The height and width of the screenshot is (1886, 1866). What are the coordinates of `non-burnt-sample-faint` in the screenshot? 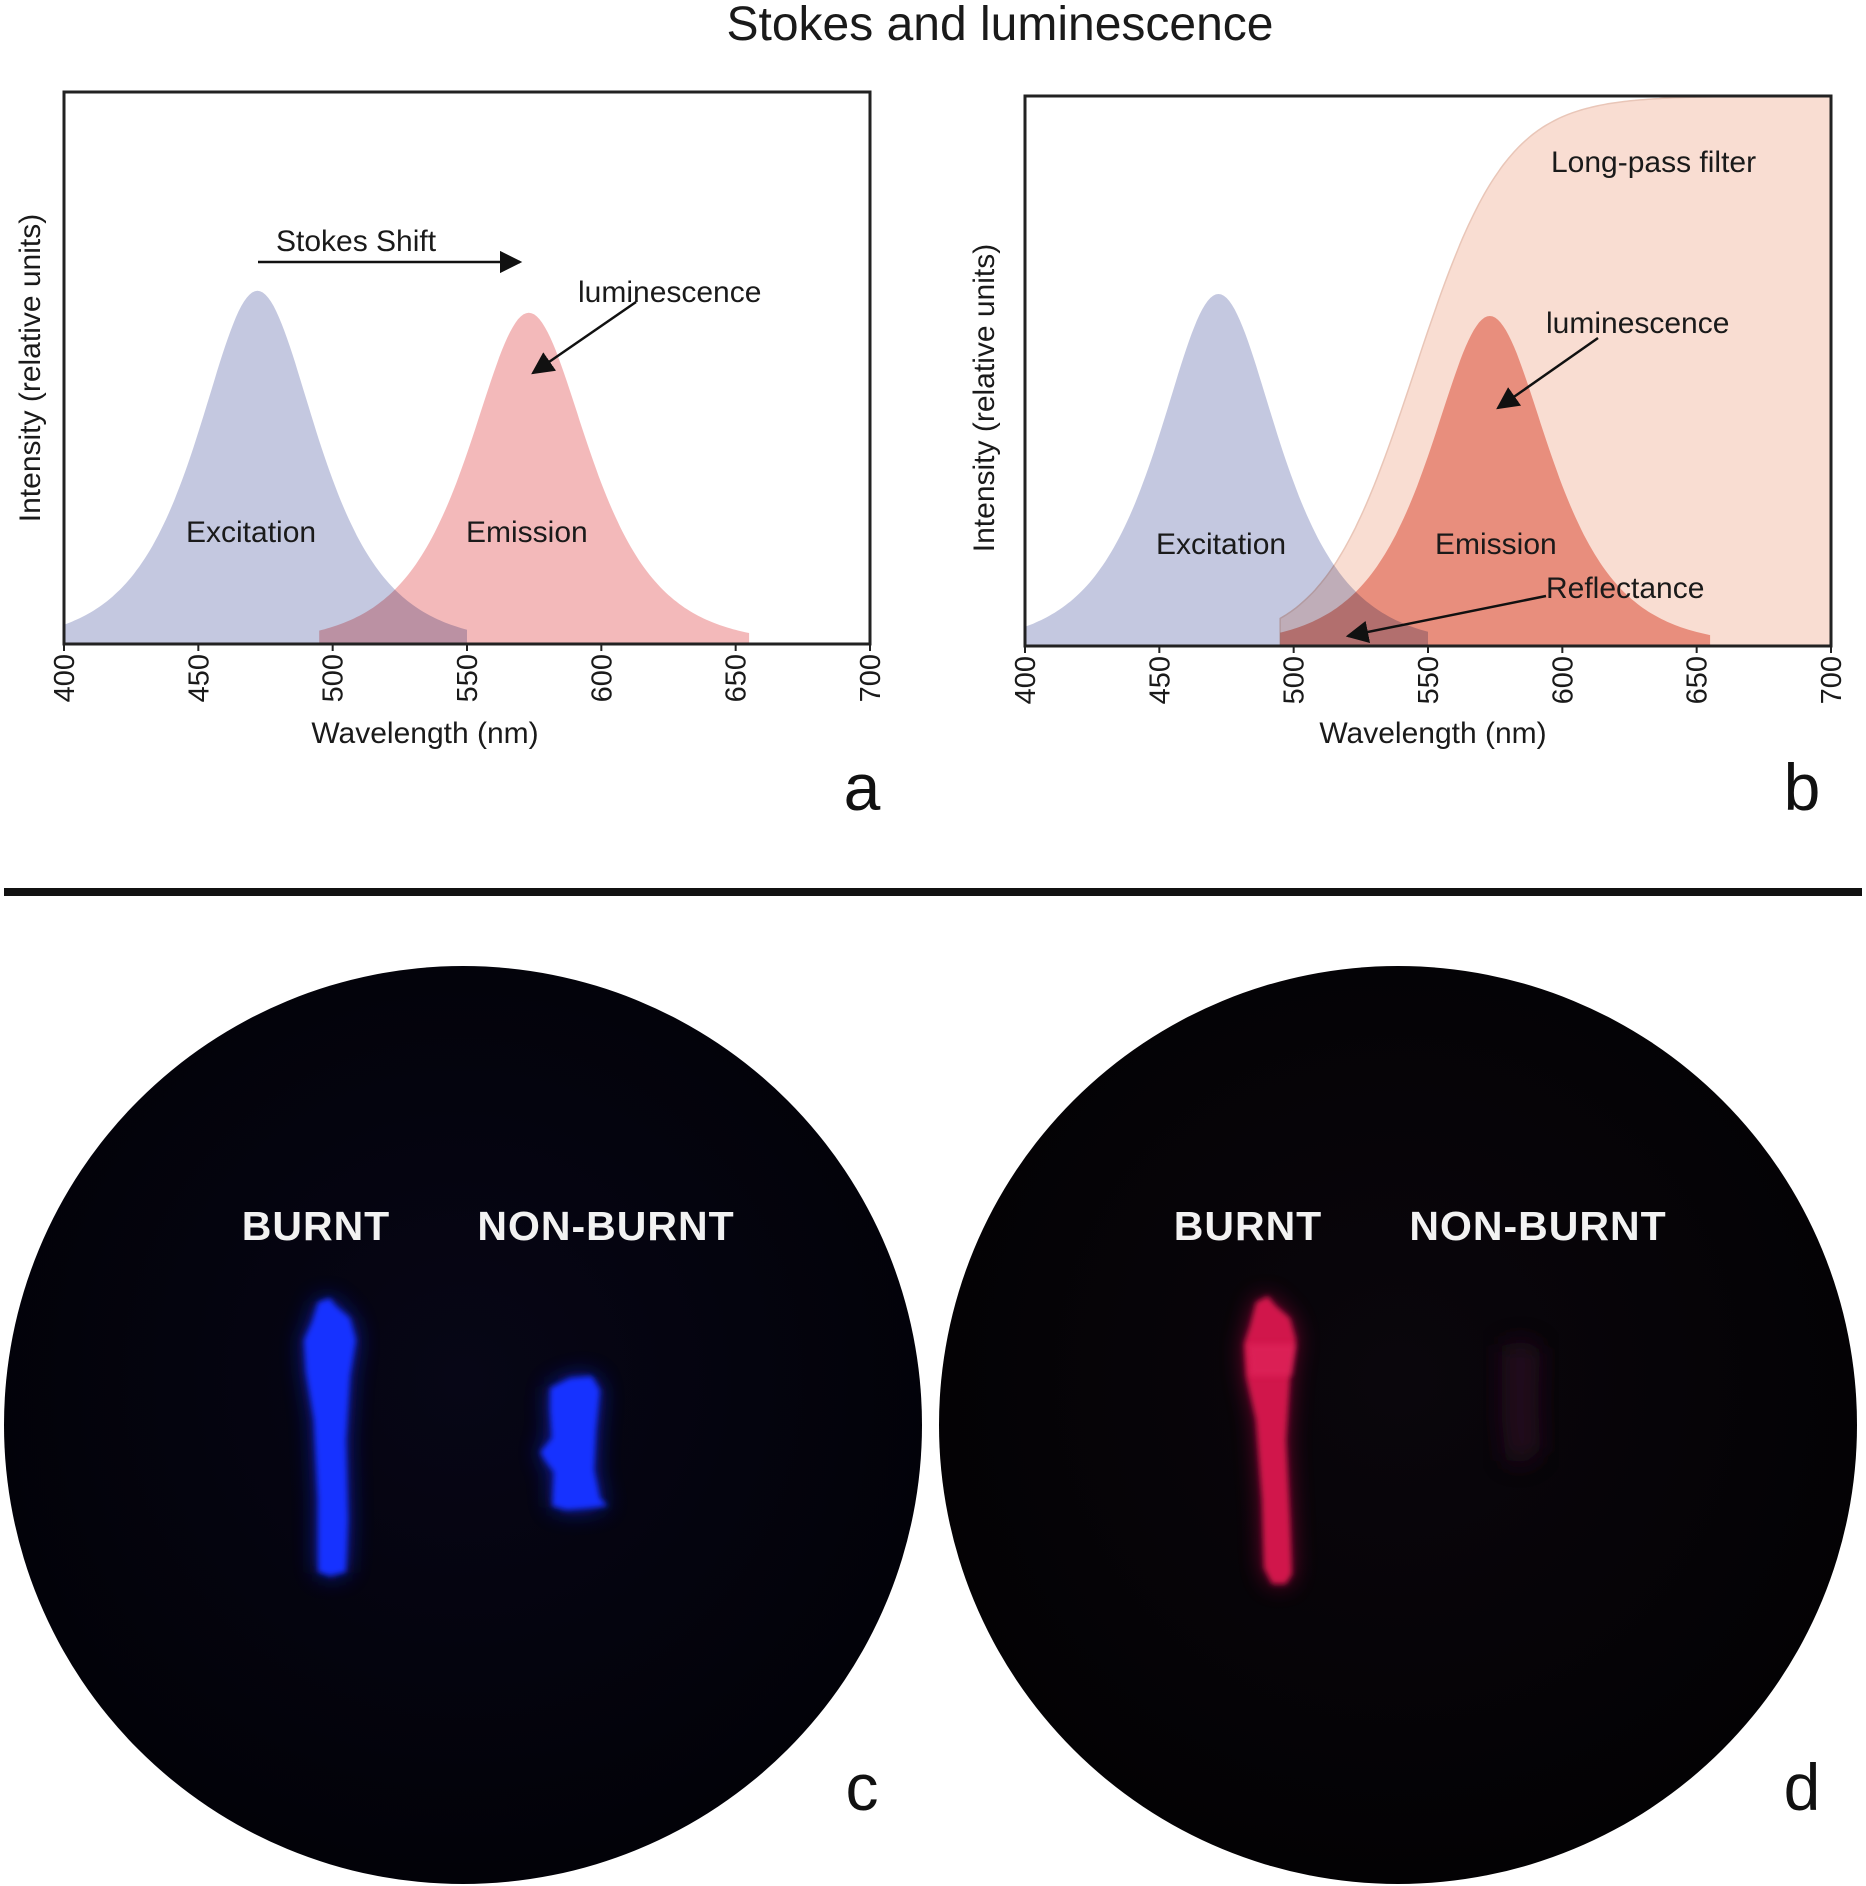 It's located at (1521, 1402).